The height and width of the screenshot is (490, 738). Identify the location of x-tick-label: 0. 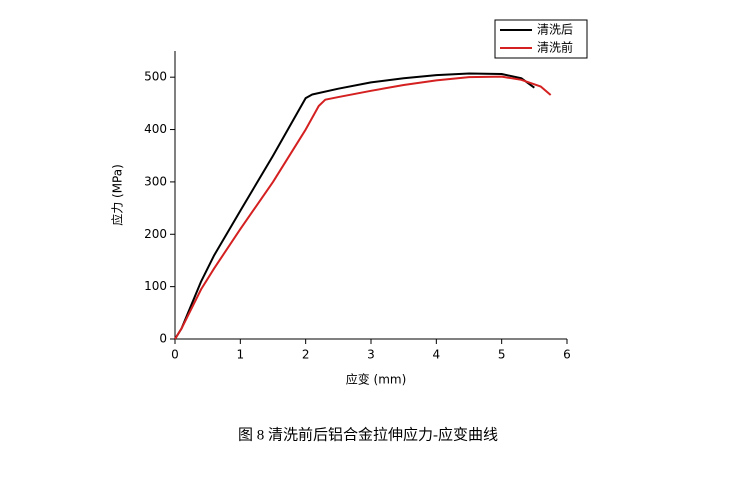
(175, 355).